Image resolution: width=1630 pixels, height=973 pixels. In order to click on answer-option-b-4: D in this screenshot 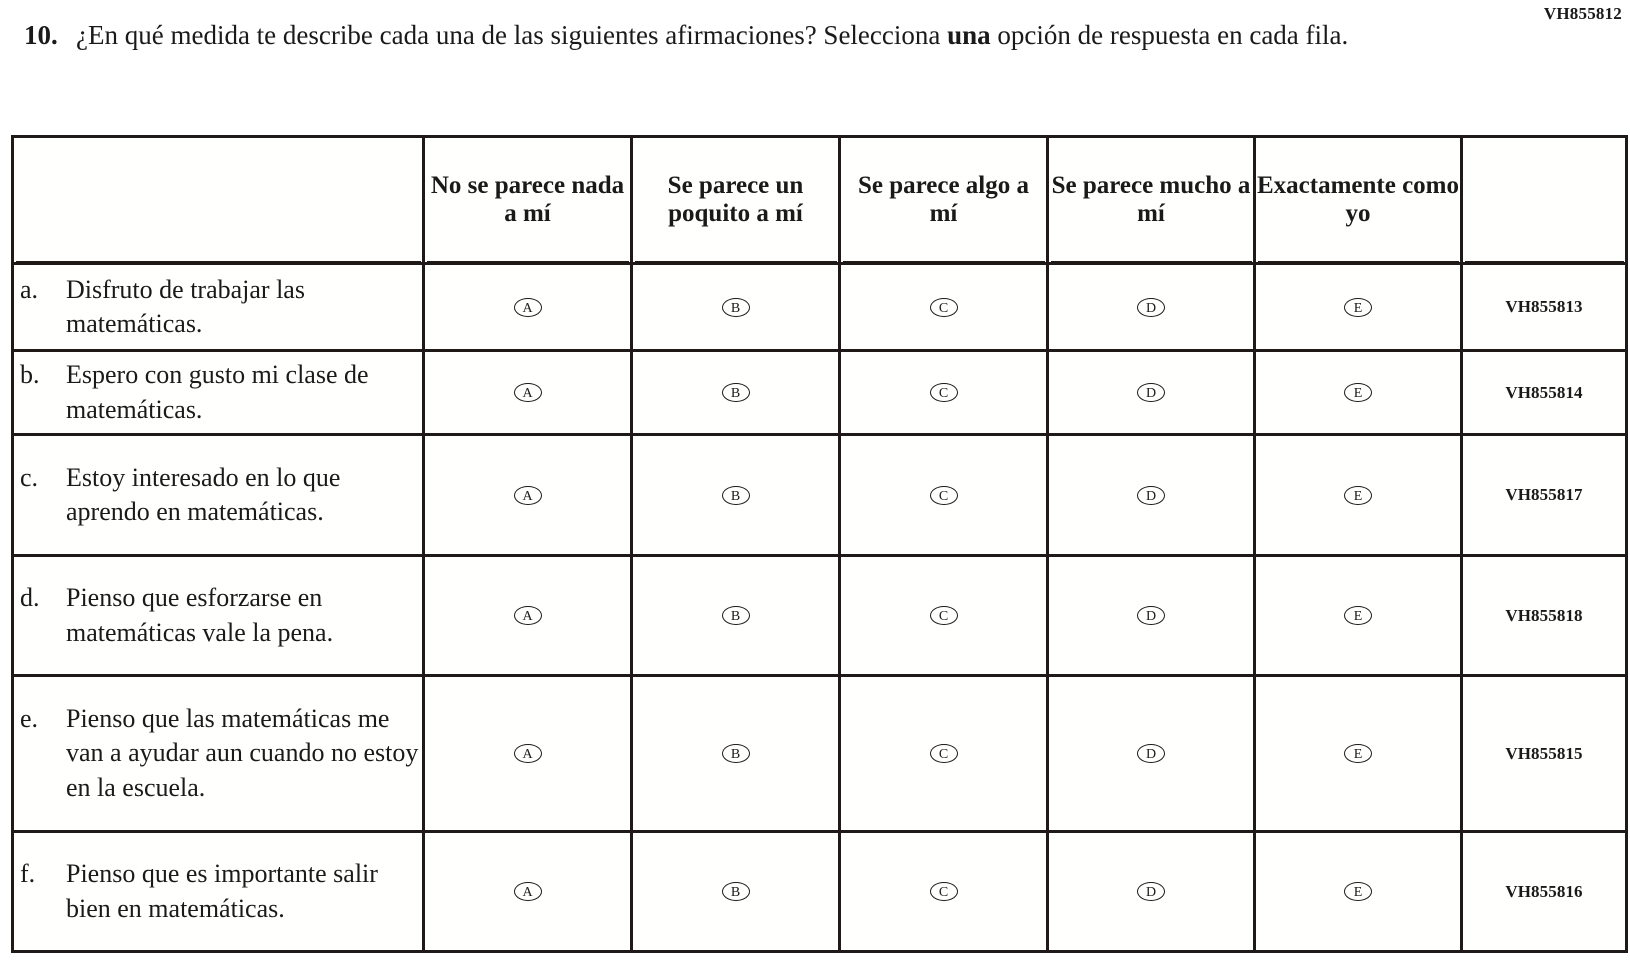, I will do `click(1151, 392)`.